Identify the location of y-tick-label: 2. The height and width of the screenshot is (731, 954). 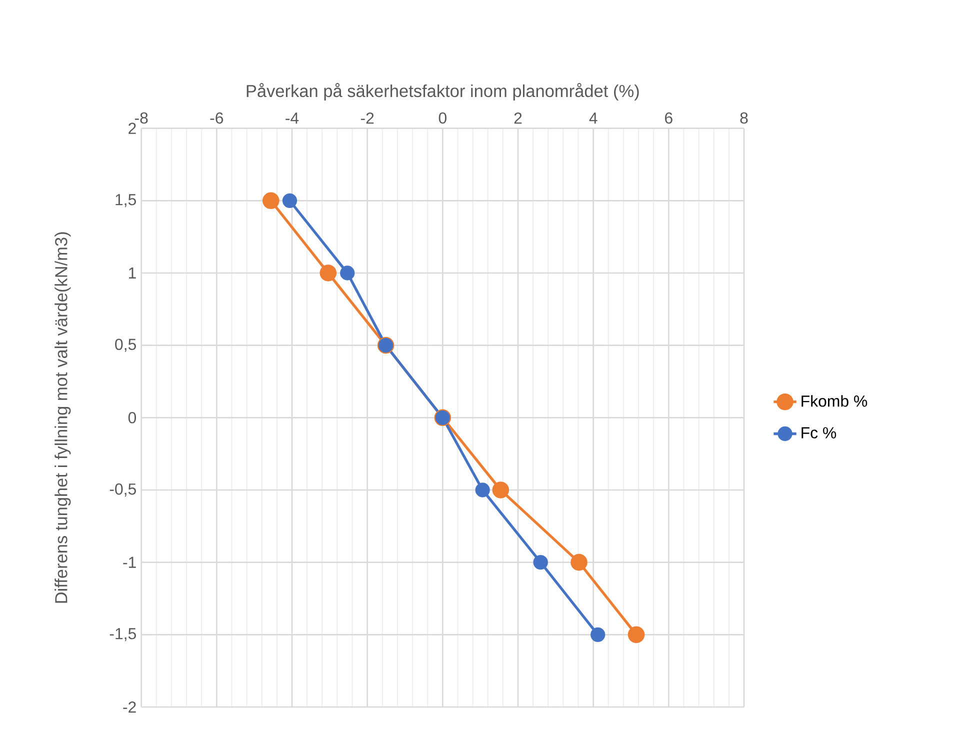
(132, 128).